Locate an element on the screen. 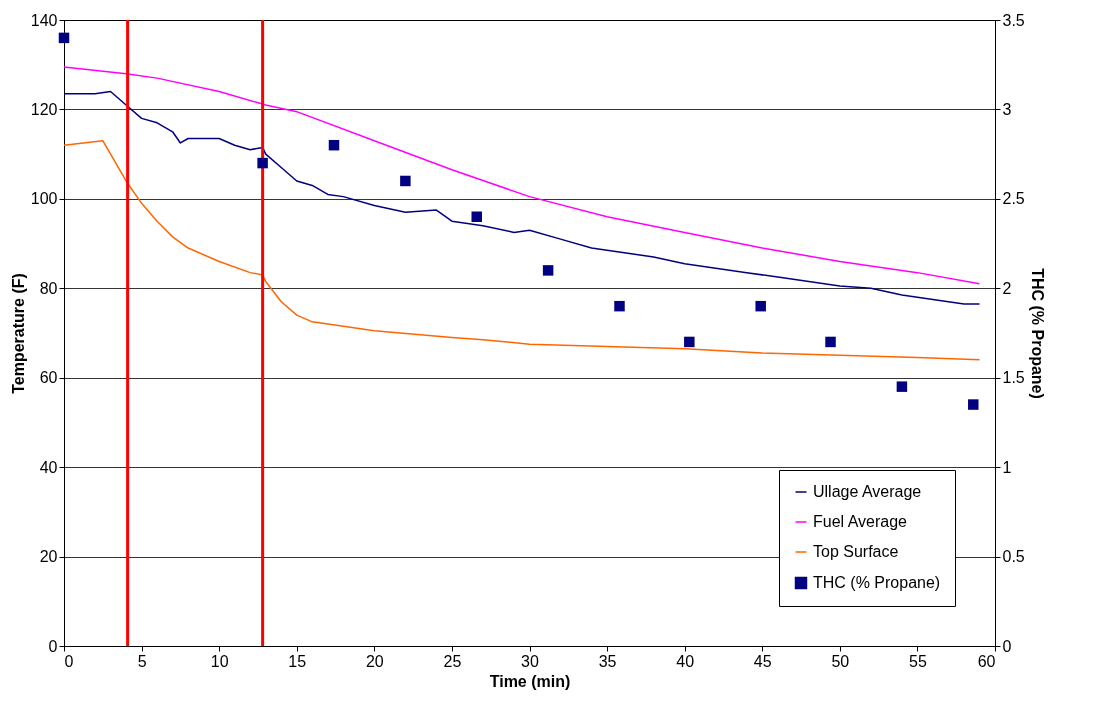  x-tick-label: 50 is located at coordinates (840, 661).